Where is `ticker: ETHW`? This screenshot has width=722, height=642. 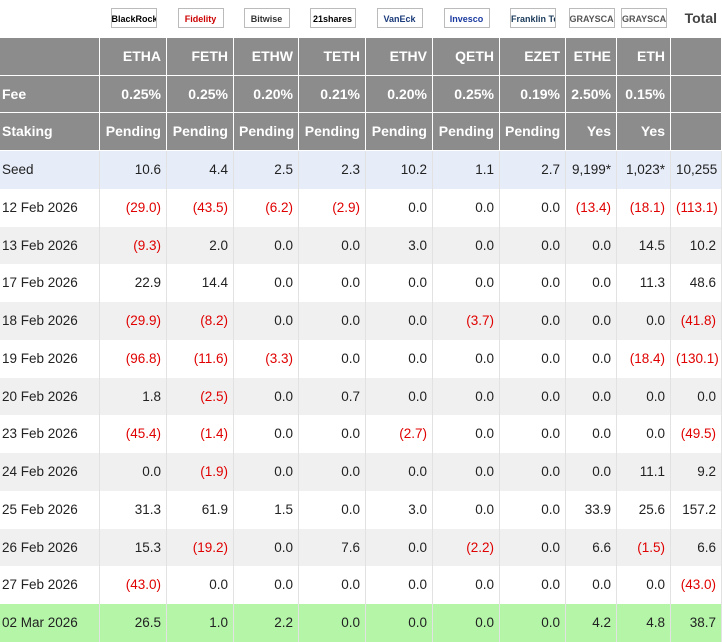 ticker: ETHW is located at coordinates (266, 56).